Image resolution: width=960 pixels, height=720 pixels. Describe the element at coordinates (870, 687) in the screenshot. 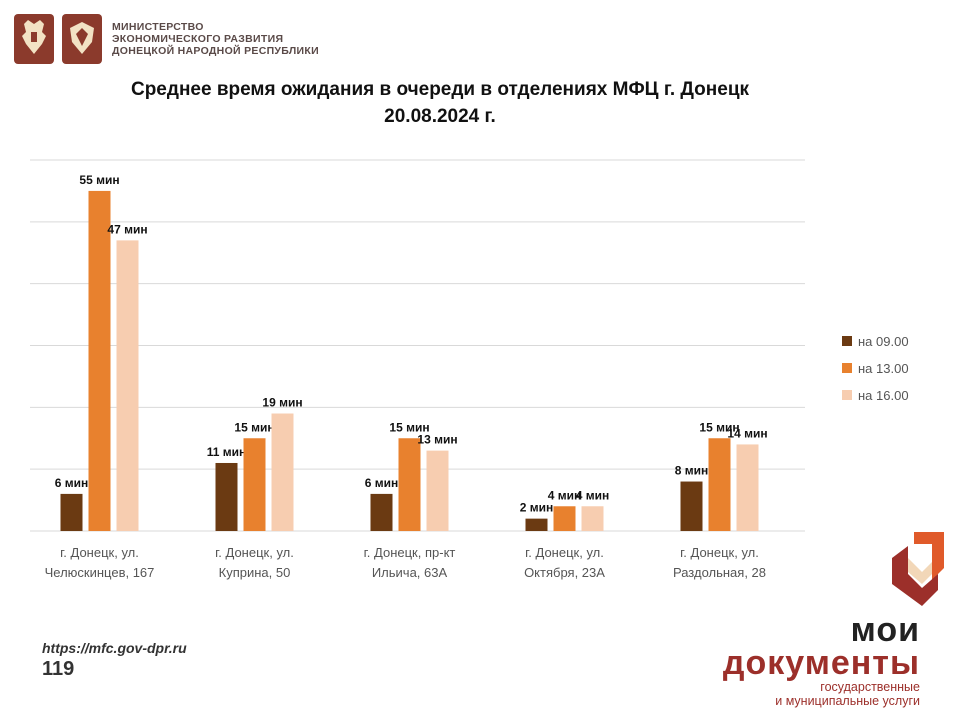

I see `brand-line-3: государственные` at that location.